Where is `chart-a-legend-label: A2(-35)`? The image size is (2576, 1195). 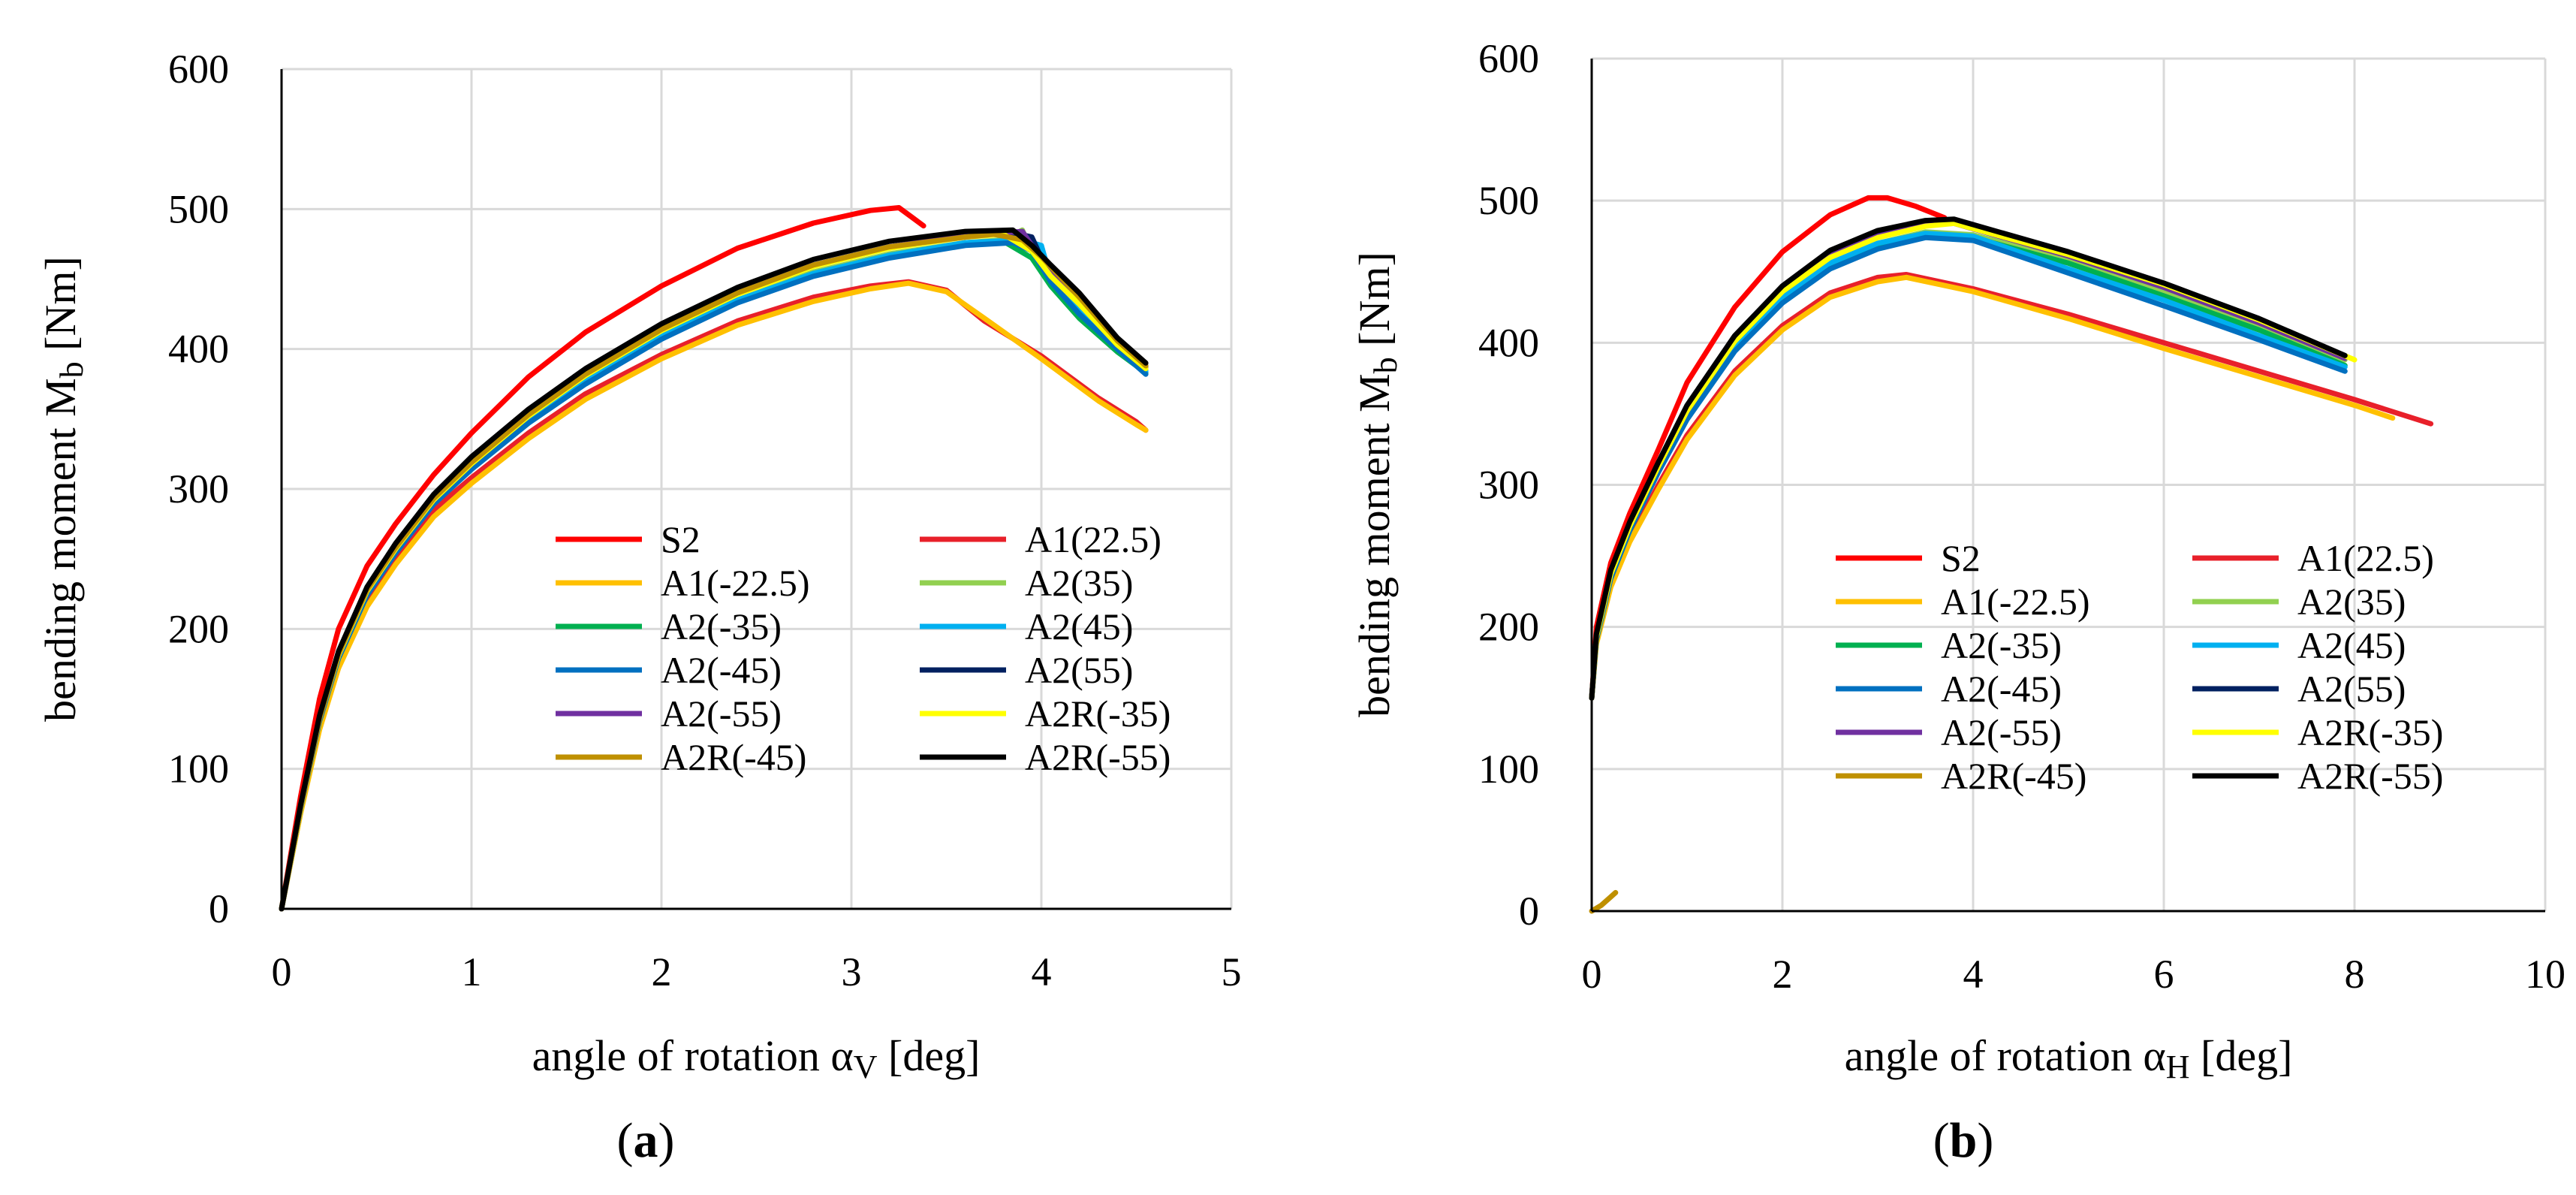
chart-a-legend-label: A2(-35) is located at coordinates (721, 626).